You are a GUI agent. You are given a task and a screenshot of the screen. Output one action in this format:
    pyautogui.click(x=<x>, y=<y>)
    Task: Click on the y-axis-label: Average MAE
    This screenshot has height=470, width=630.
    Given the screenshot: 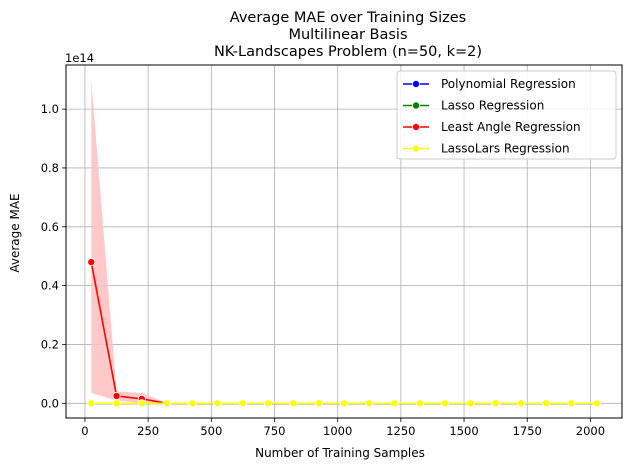 What is the action you would take?
    pyautogui.click(x=15, y=232)
    